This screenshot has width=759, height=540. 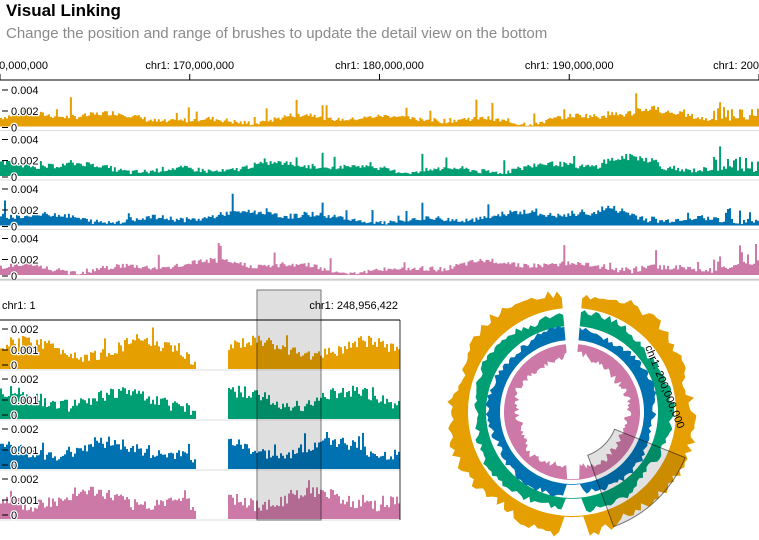 I want to click on overview-track-4: 0.002 0.001 0, so click(x=200, y=498).